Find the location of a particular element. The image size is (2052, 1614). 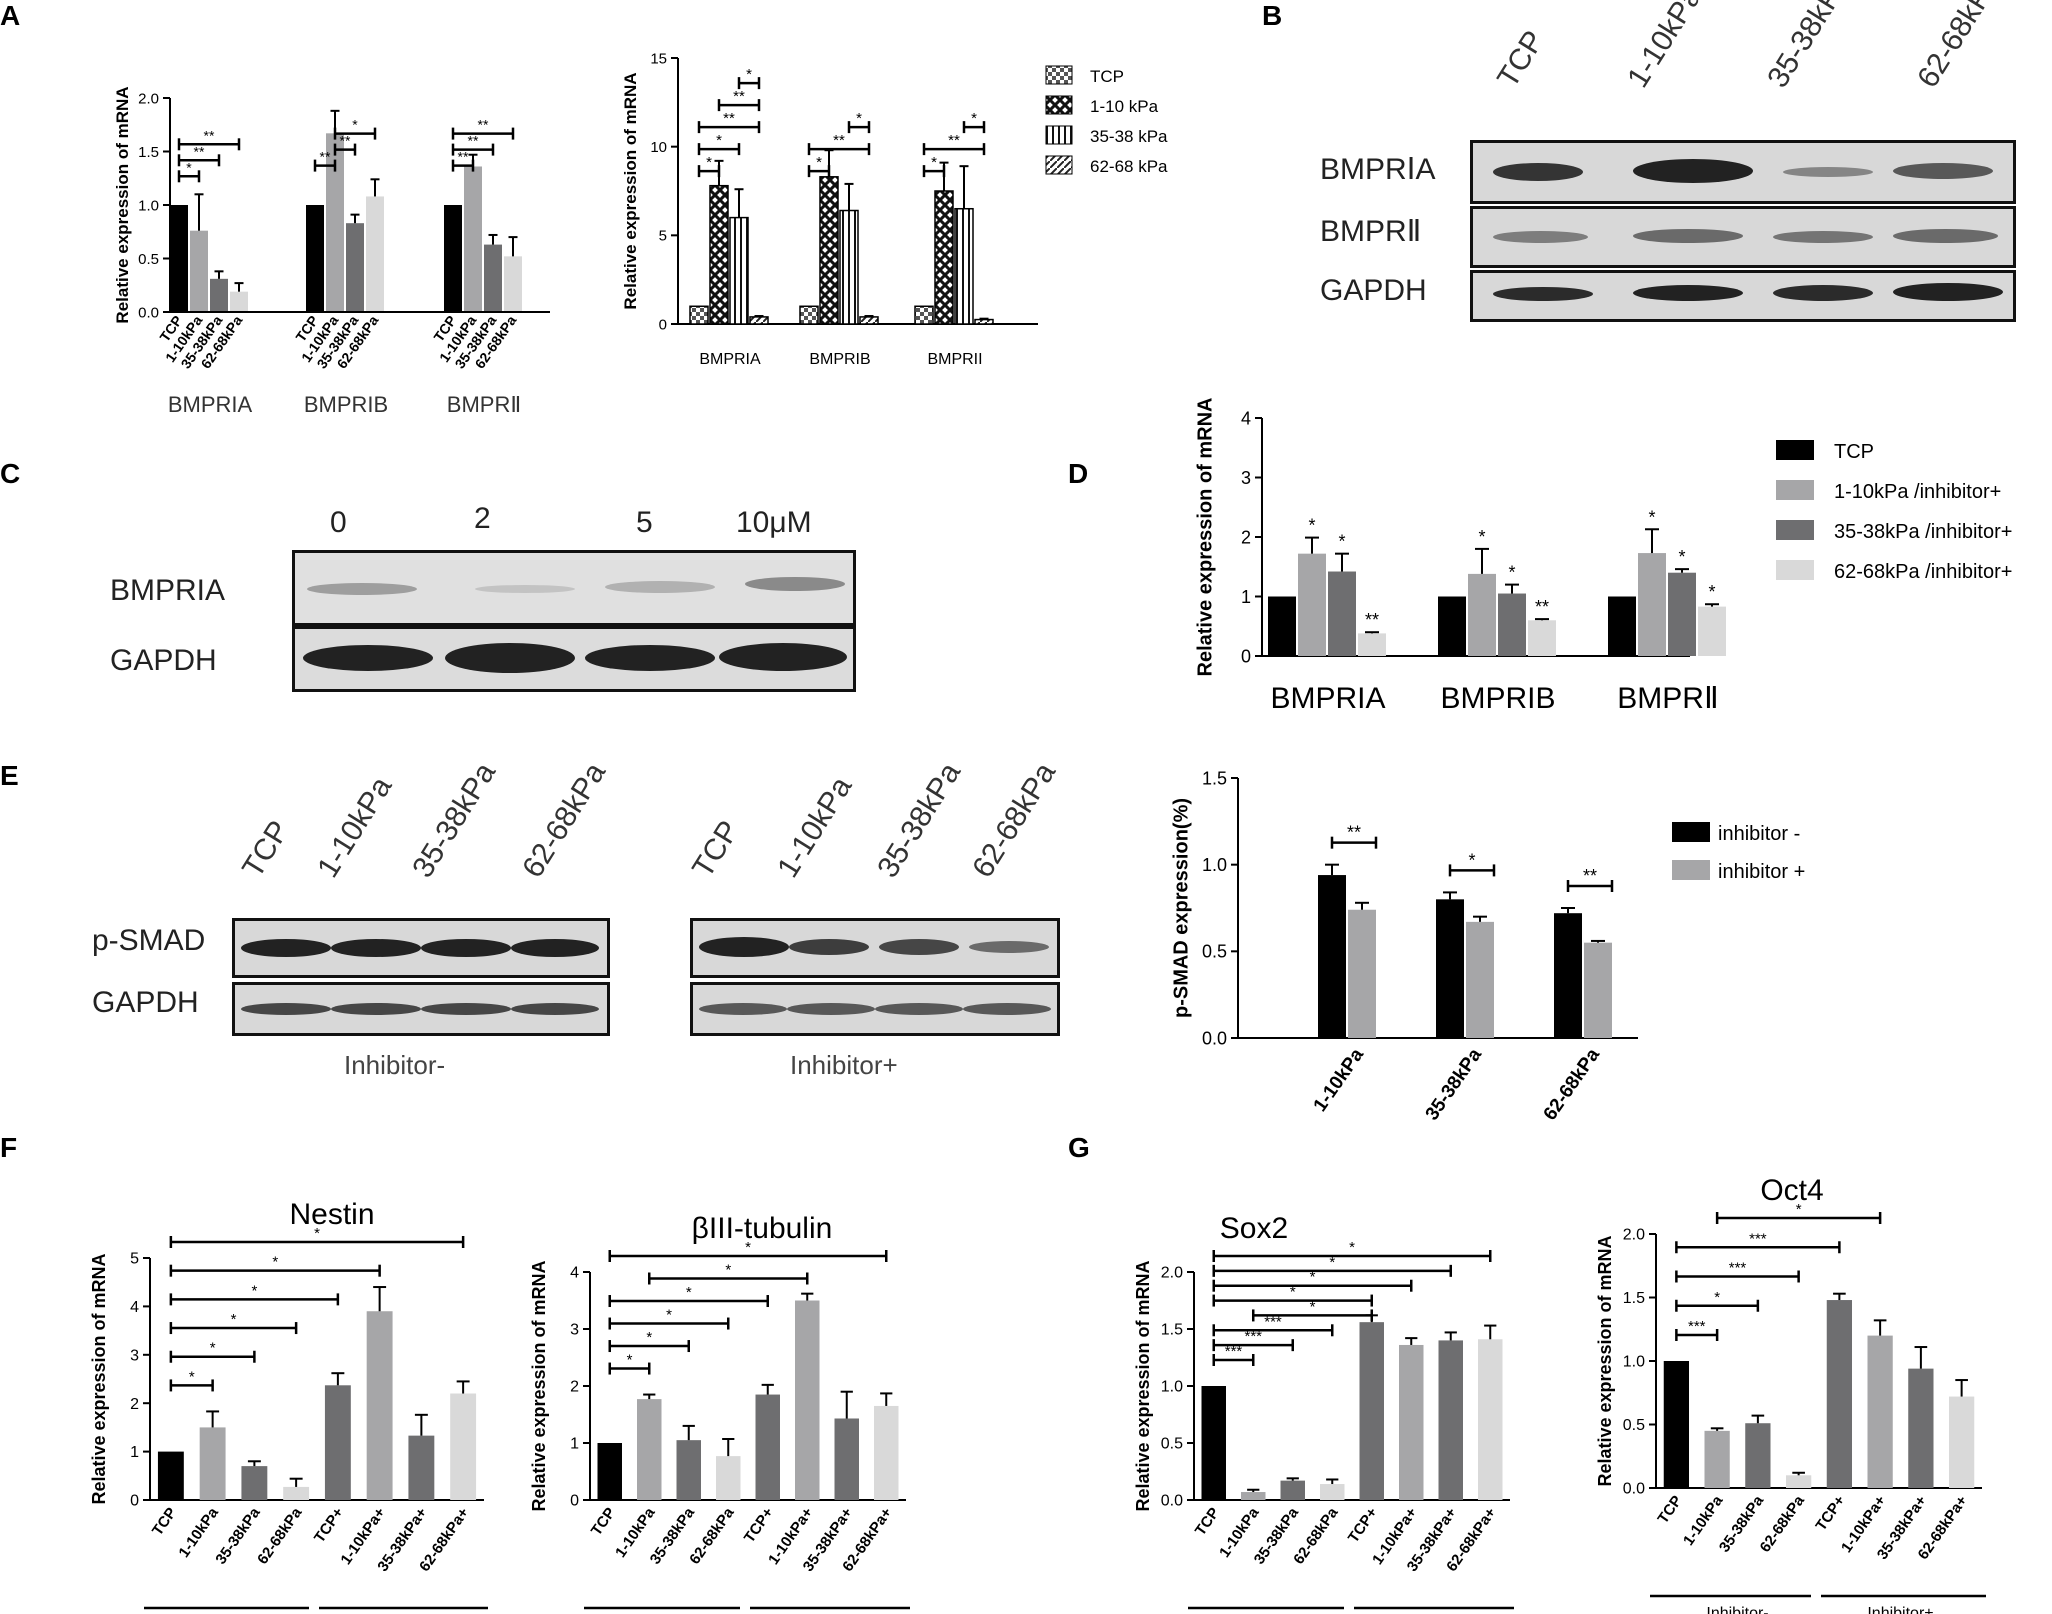

chart-f1-ytick-label: 0 is located at coordinates (134, 1501).